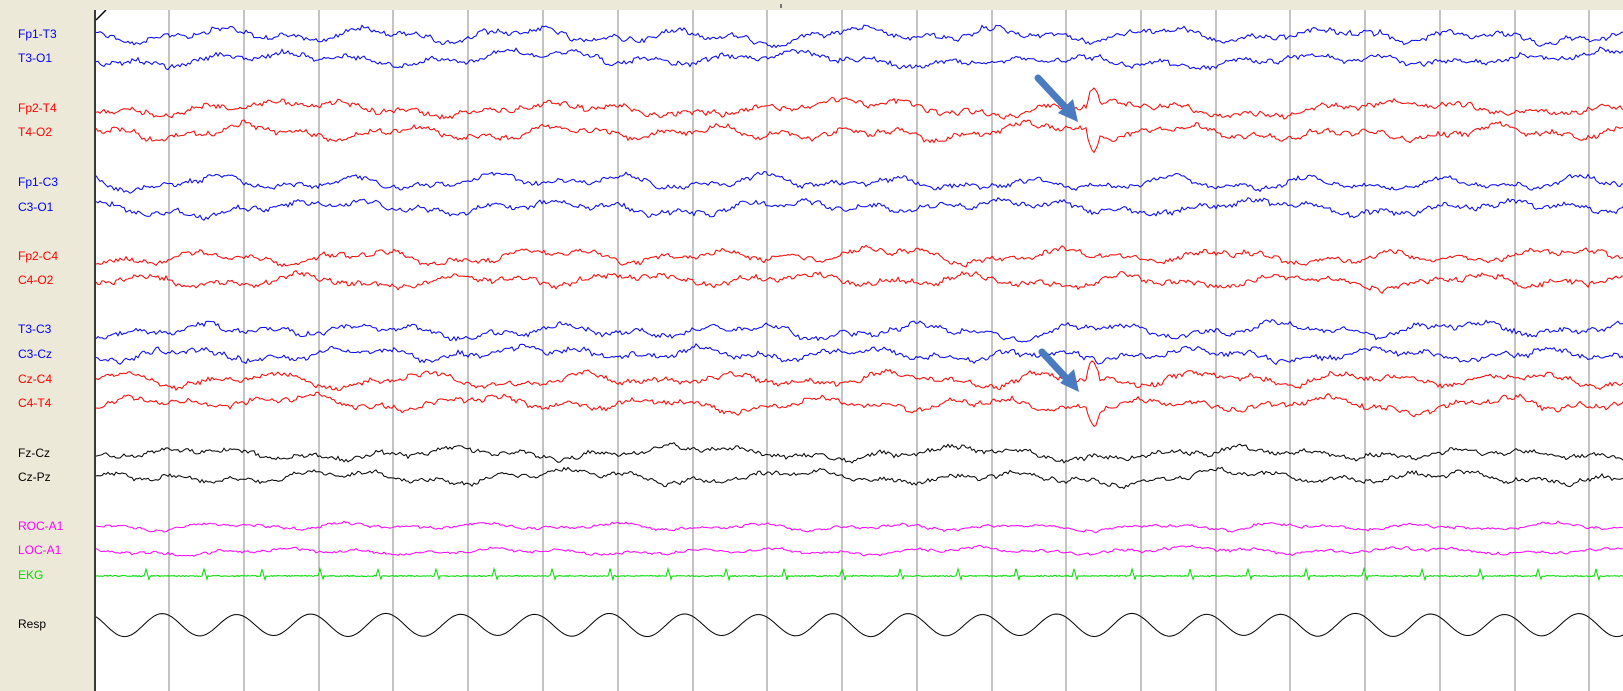  I want to click on trace-fp1-t3, so click(859, 36).